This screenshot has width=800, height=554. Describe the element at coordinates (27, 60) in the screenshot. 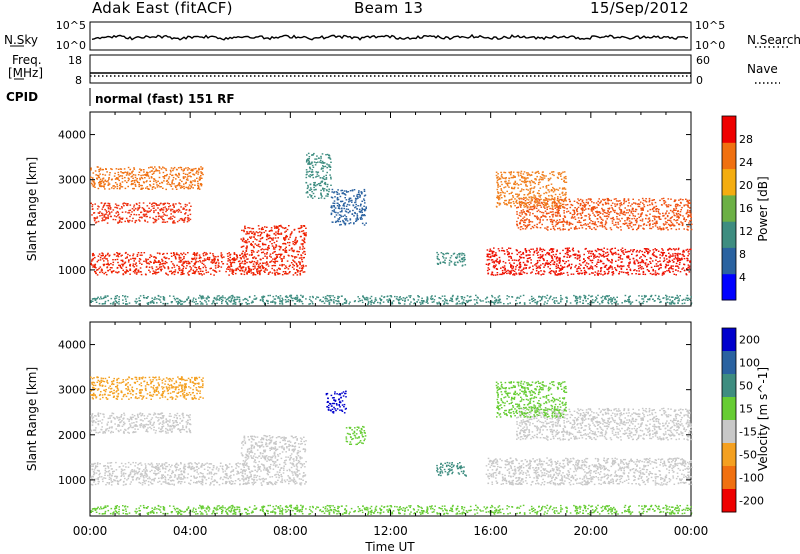

I see `freq-label-1: Freq.` at that location.